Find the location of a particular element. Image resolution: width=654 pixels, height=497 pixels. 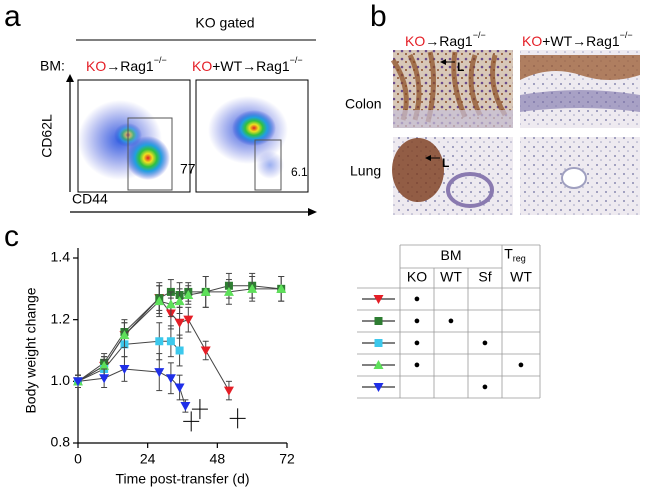

x-tick-label: 0 is located at coordinates (78, 459).